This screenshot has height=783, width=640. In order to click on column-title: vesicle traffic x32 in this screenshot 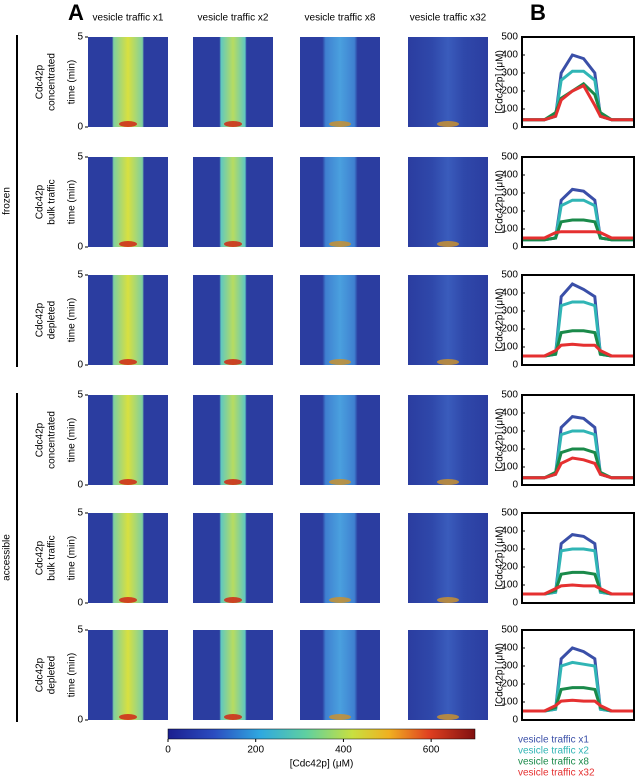, I will do `click(448, 18)`.